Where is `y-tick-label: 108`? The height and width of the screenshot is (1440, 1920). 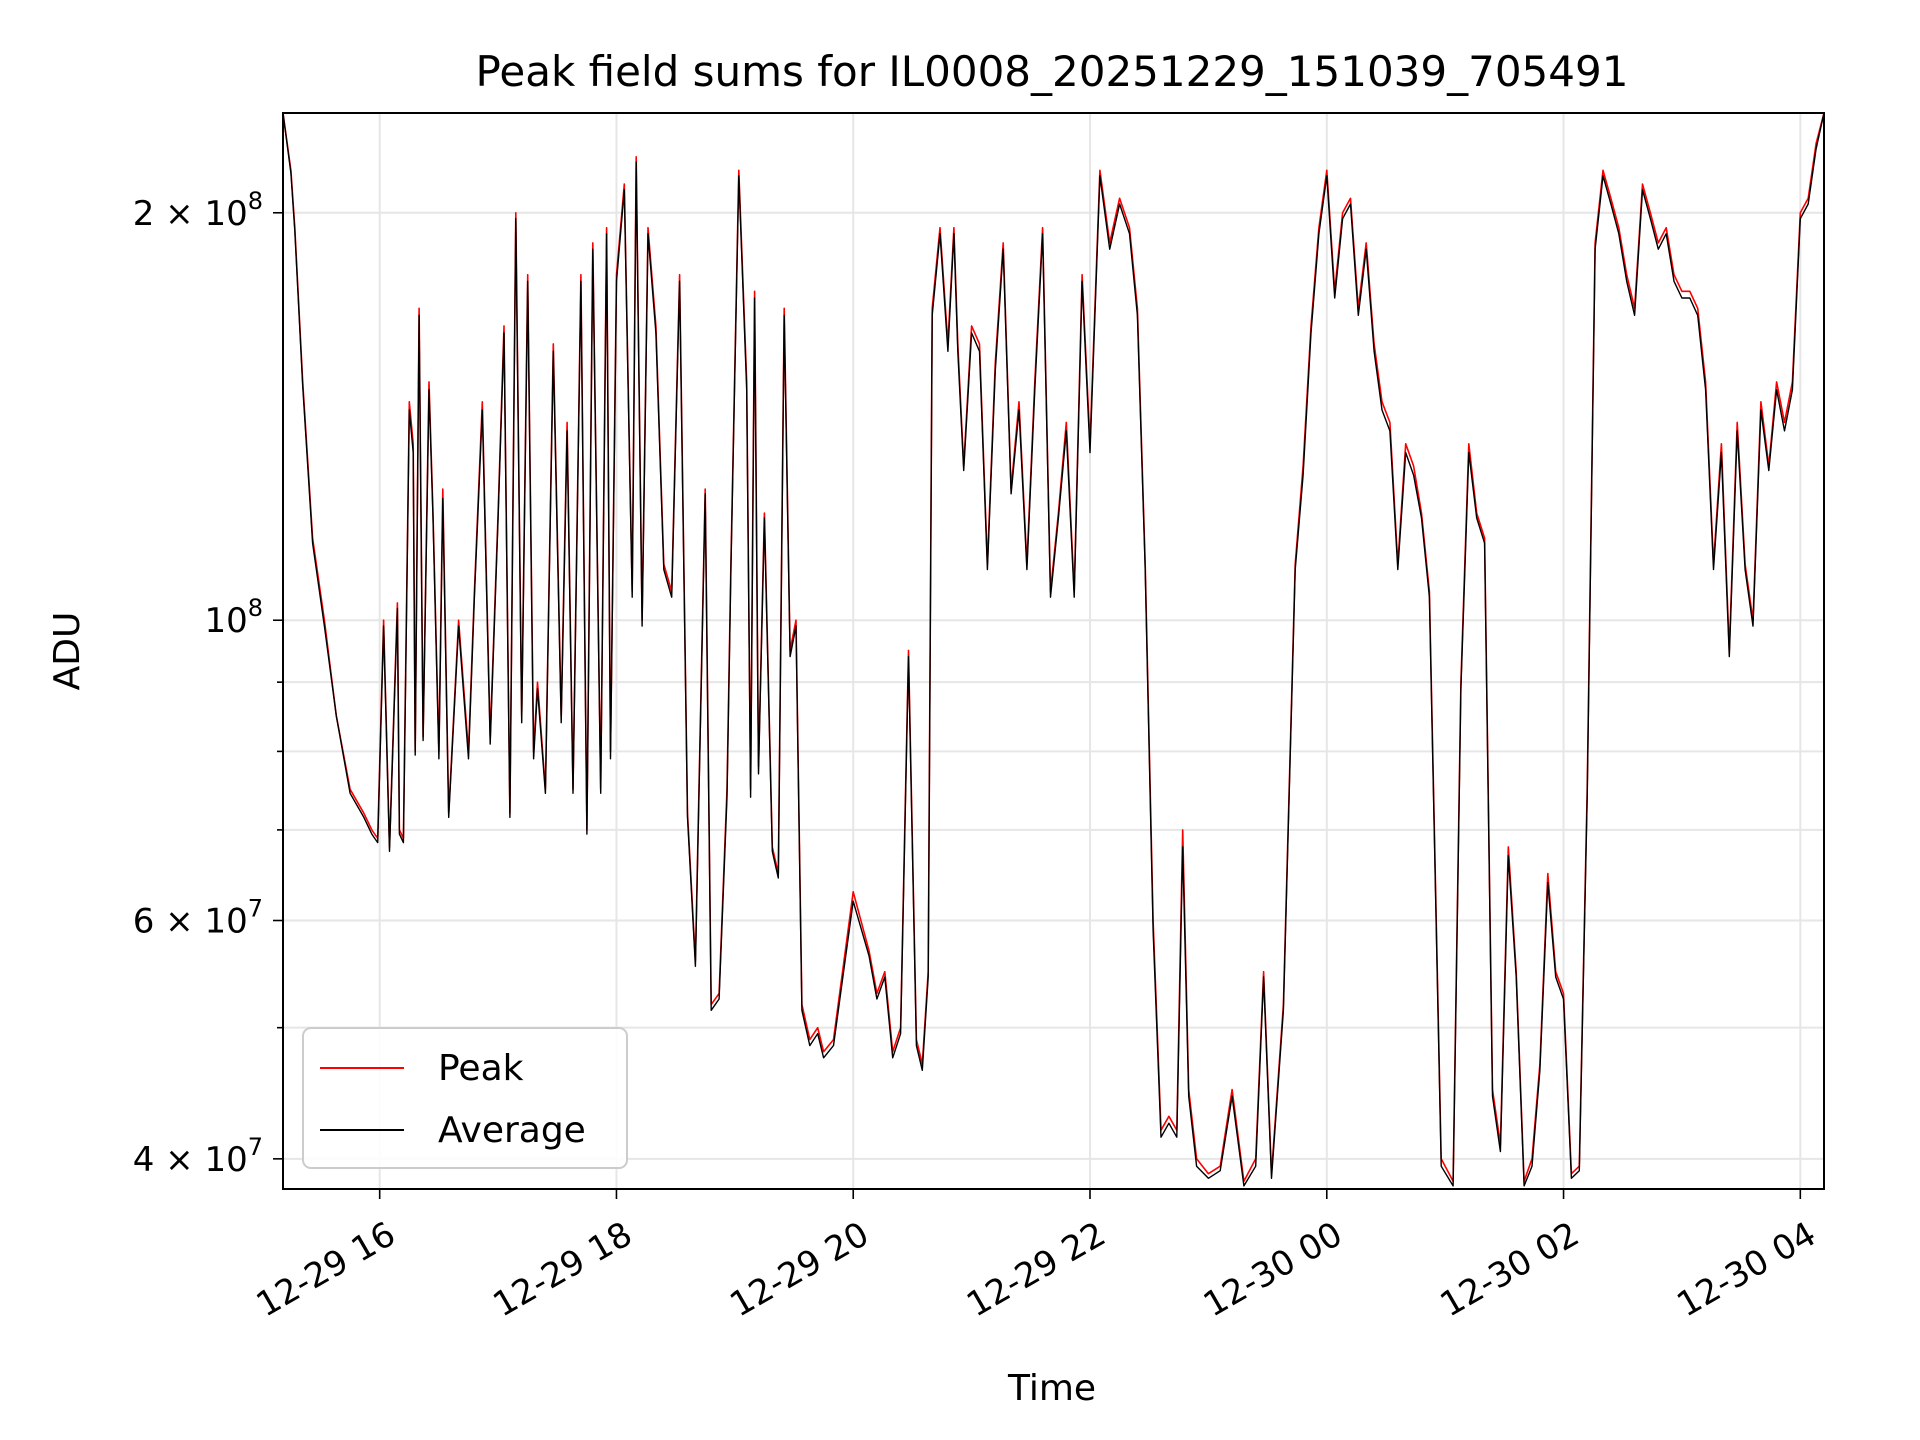
y-tick-label: 108 is located at coordinates (233, 617).